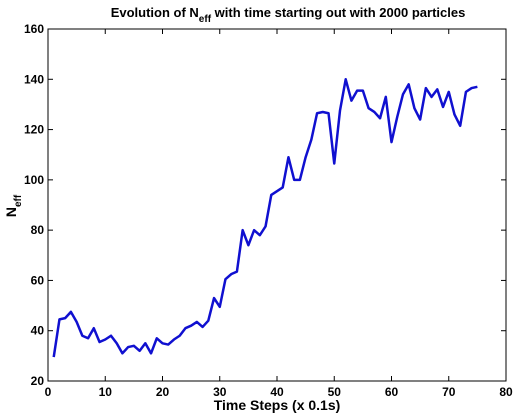 The height and width of the screenshot is (415, 515). Describe the element at coordinates (449, 392) in the screenshot. I see `x-tick-label: 70` at that location.